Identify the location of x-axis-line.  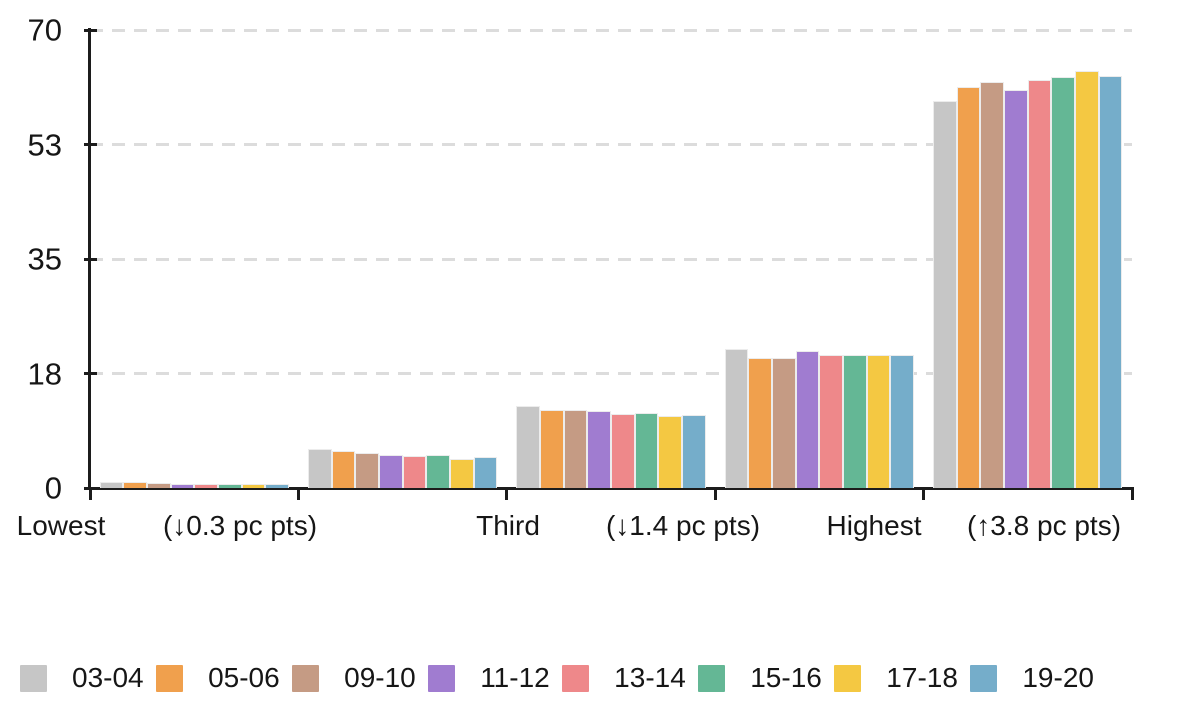
(609, 488).